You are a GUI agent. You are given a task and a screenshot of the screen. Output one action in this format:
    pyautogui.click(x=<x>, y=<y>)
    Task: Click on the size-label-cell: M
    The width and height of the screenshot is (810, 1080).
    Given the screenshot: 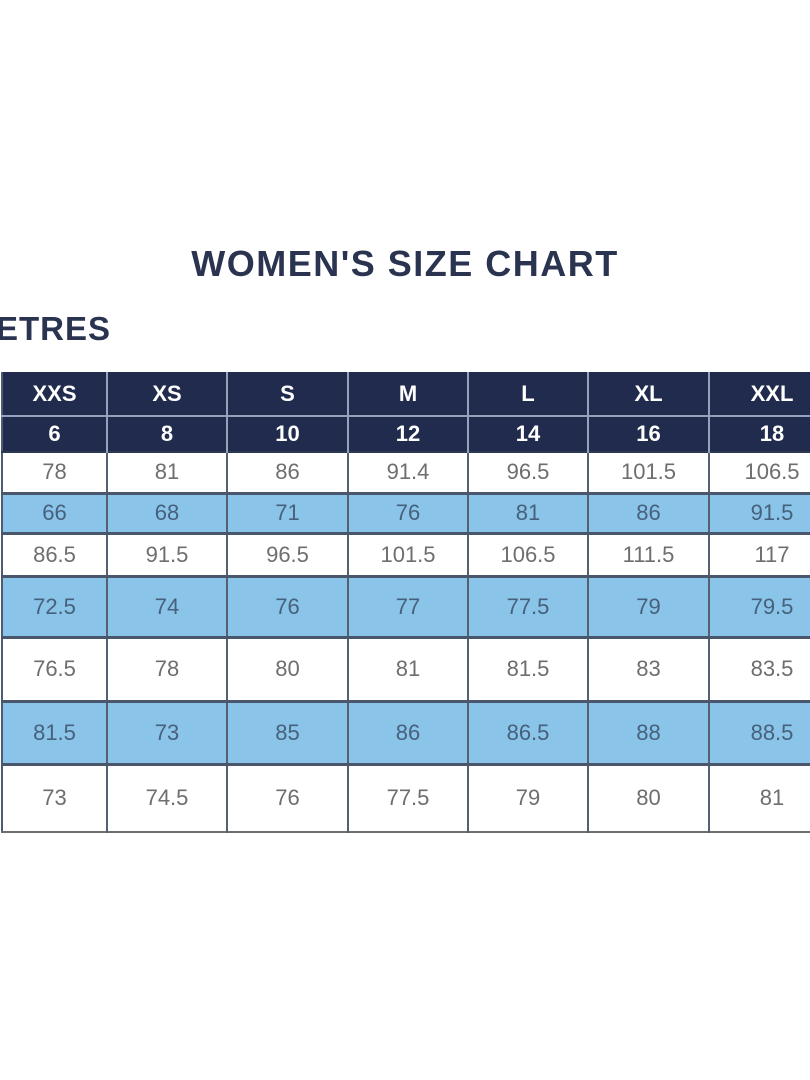 What is the action you would take?
    pyautogui.click(x=407, y=394)
    